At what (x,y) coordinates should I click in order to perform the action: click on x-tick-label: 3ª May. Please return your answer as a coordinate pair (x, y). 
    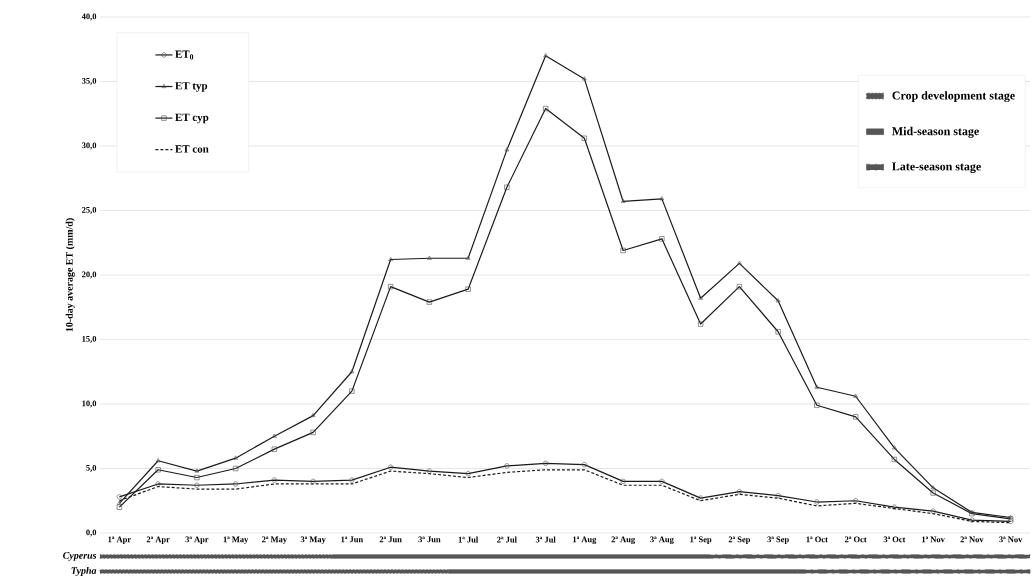
    Looking at the image, I should click on (313, 540).